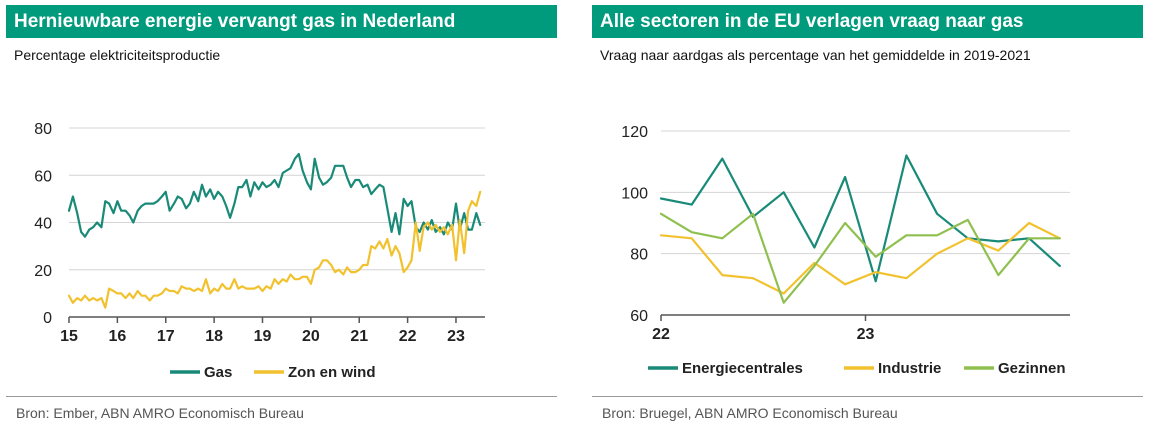 Image resolution: width=1149 pixels, height=431 pixels. I want to click on source-note: Bron: Ember, ABN AMRO Economisch Bureau, so click(160, 413).